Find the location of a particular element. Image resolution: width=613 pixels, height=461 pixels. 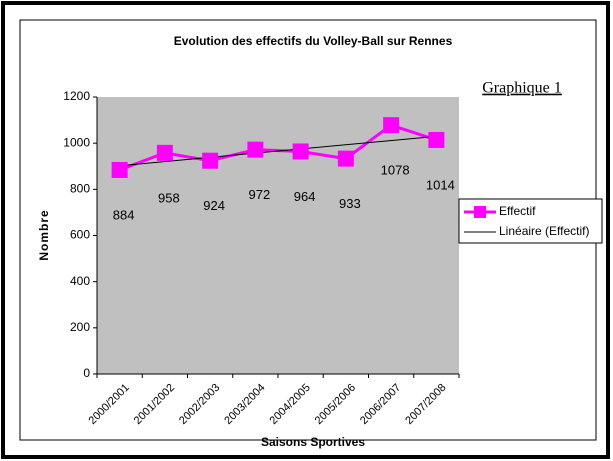

y-tick-label: 0 is located at coordinates (86, 373).